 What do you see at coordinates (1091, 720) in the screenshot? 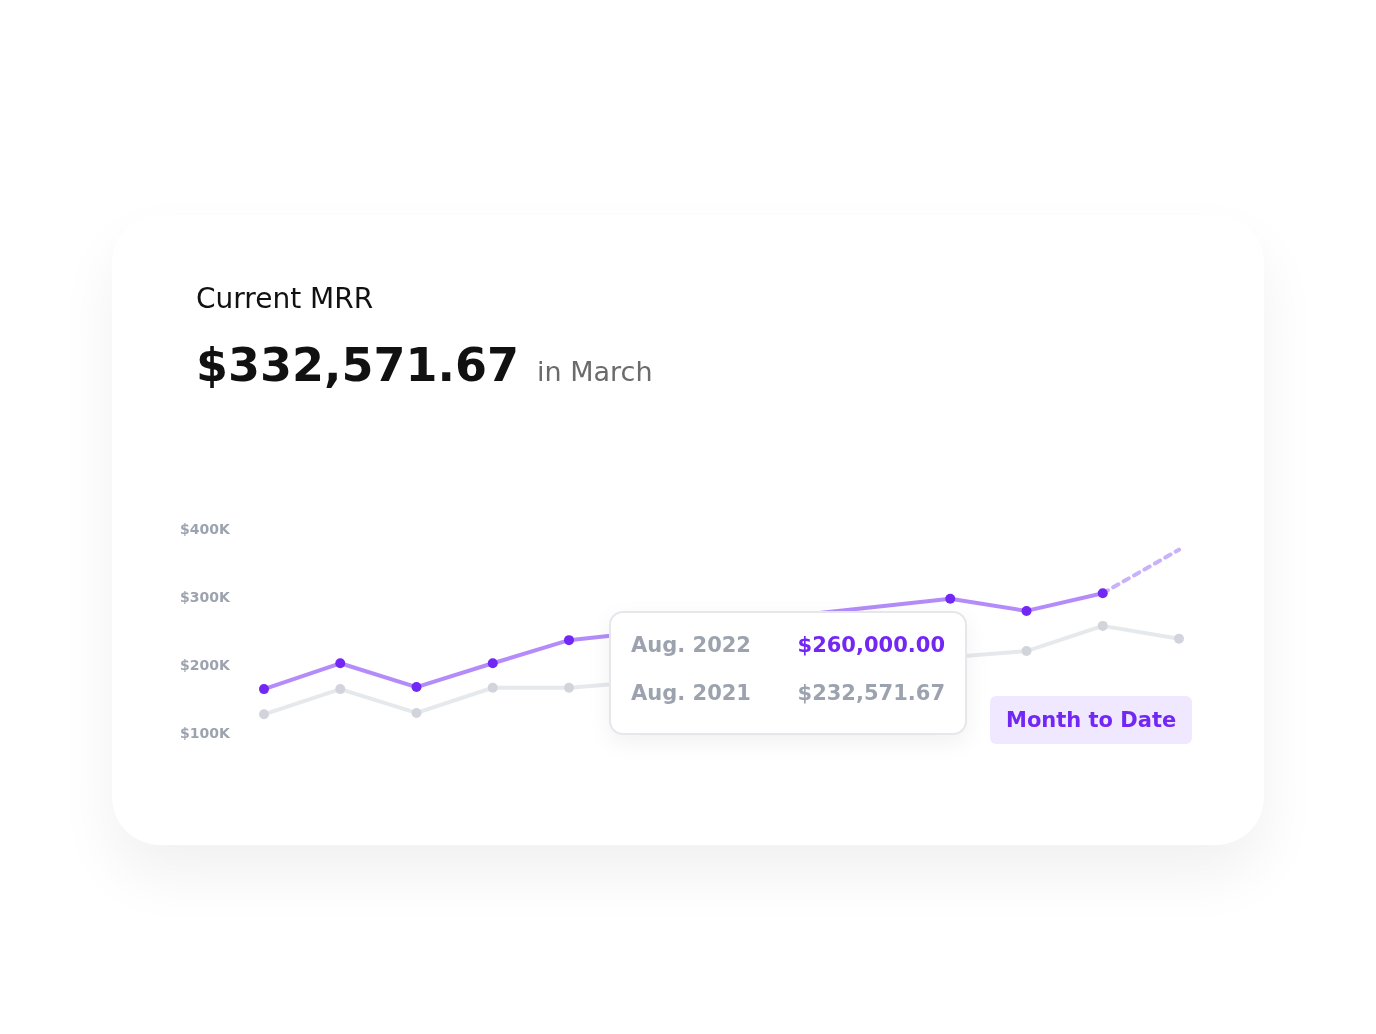
I see `button: Month to Date` at bounding box center [1091, 720].